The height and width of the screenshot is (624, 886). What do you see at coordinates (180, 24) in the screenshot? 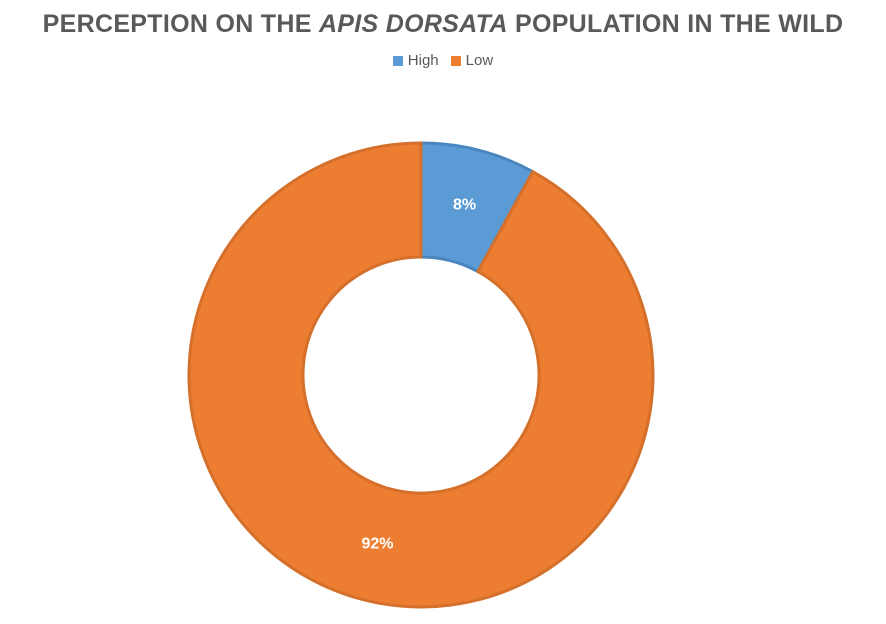
I see `chart-title-part-1: PERCEPTION ON THE` at bounding box center [180, 24].